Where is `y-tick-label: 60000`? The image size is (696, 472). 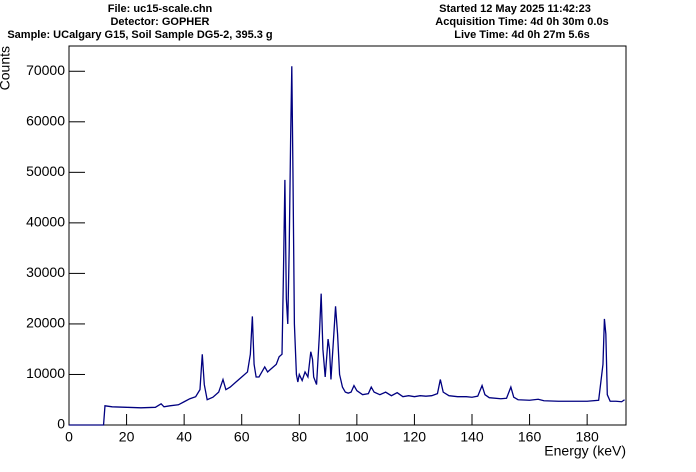
y-tick-label: 60000 is located at coordinates (45, 121).